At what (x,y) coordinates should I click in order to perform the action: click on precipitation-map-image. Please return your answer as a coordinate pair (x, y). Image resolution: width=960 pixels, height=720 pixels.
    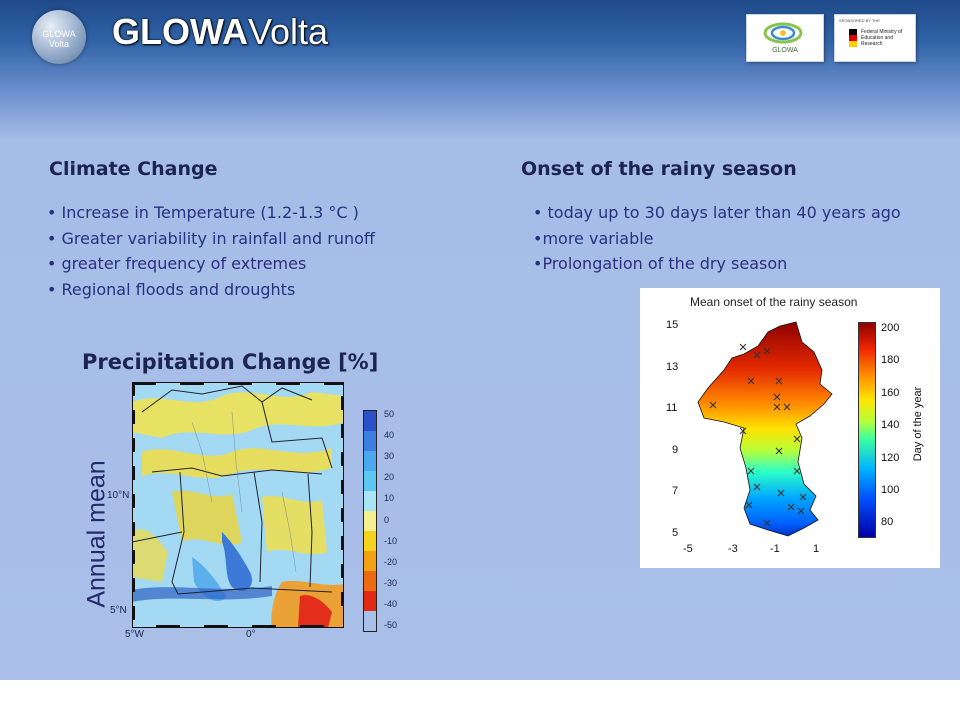
    Looking at the image, I should click on (238, 505).